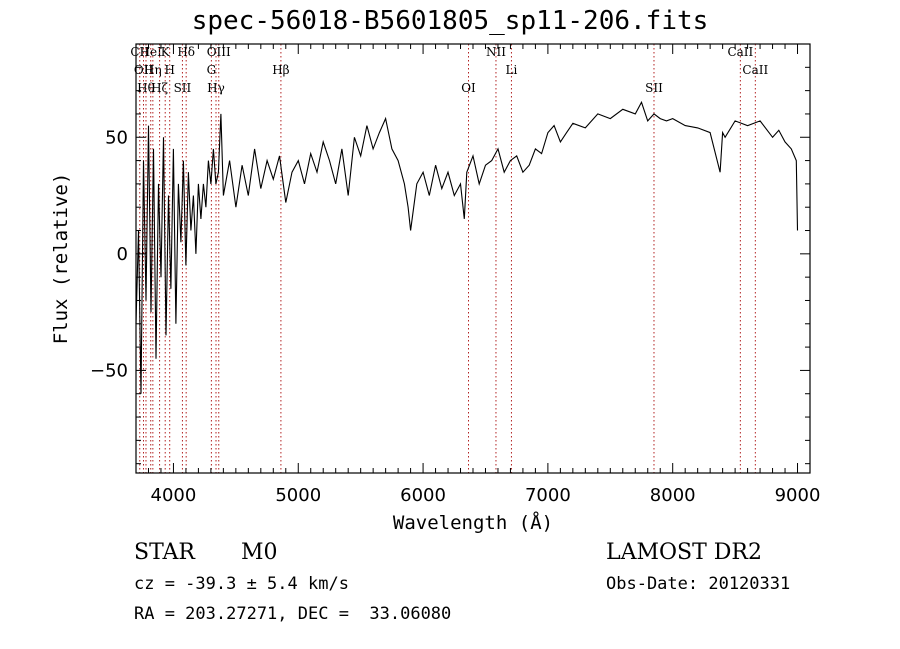 The width and height of the screenshot is (900, 649). Describe the element at coordinates (673, 495) in the screenshot. I see `x-tick-label: 8000` at that location.